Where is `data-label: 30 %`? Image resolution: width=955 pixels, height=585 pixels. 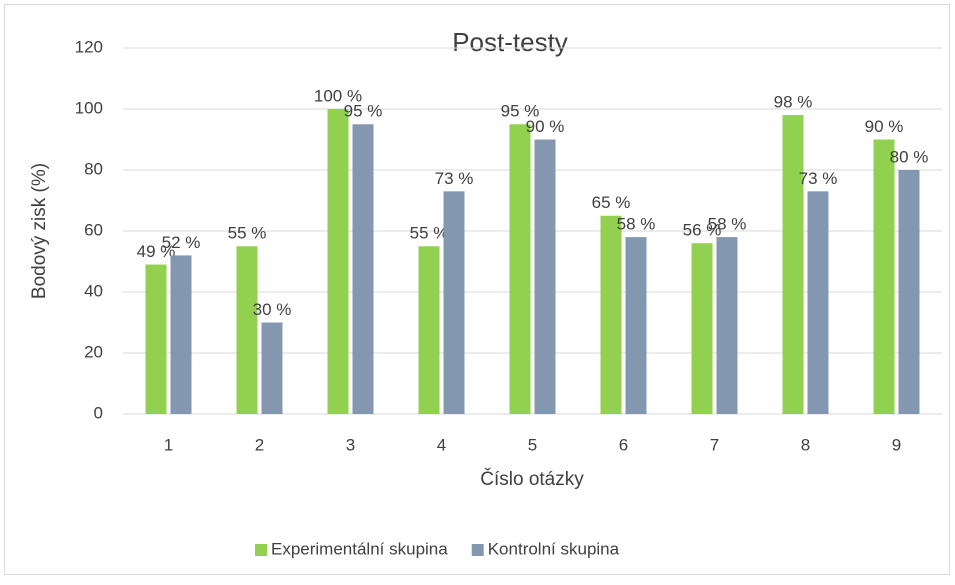
data-label: 30 % is located at coordinates (272, 309).